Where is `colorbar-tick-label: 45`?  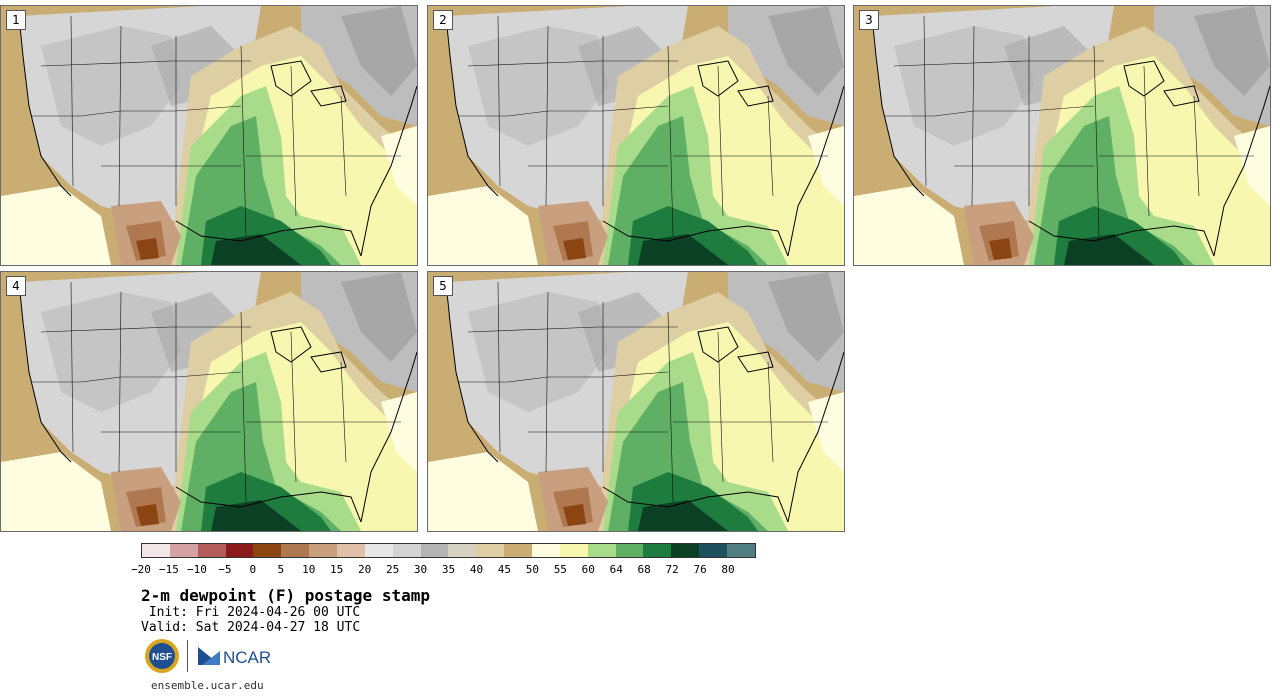 colorbar-tick-label: 45 is located at coordinates (504, 569).